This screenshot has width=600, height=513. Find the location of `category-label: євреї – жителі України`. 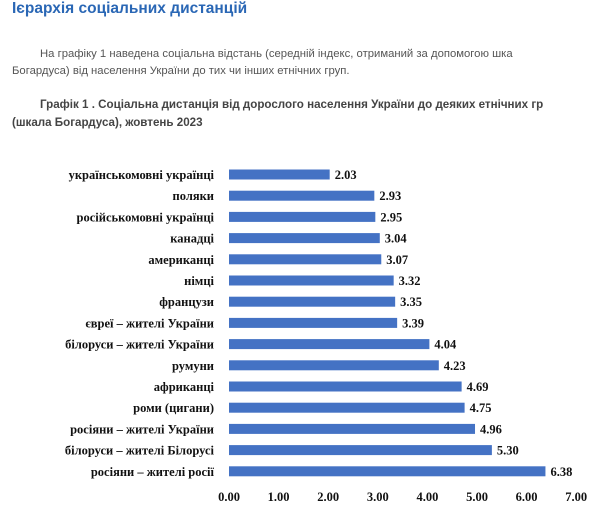

category-label: євреї – жителі України is located at coordinates (149, 323).